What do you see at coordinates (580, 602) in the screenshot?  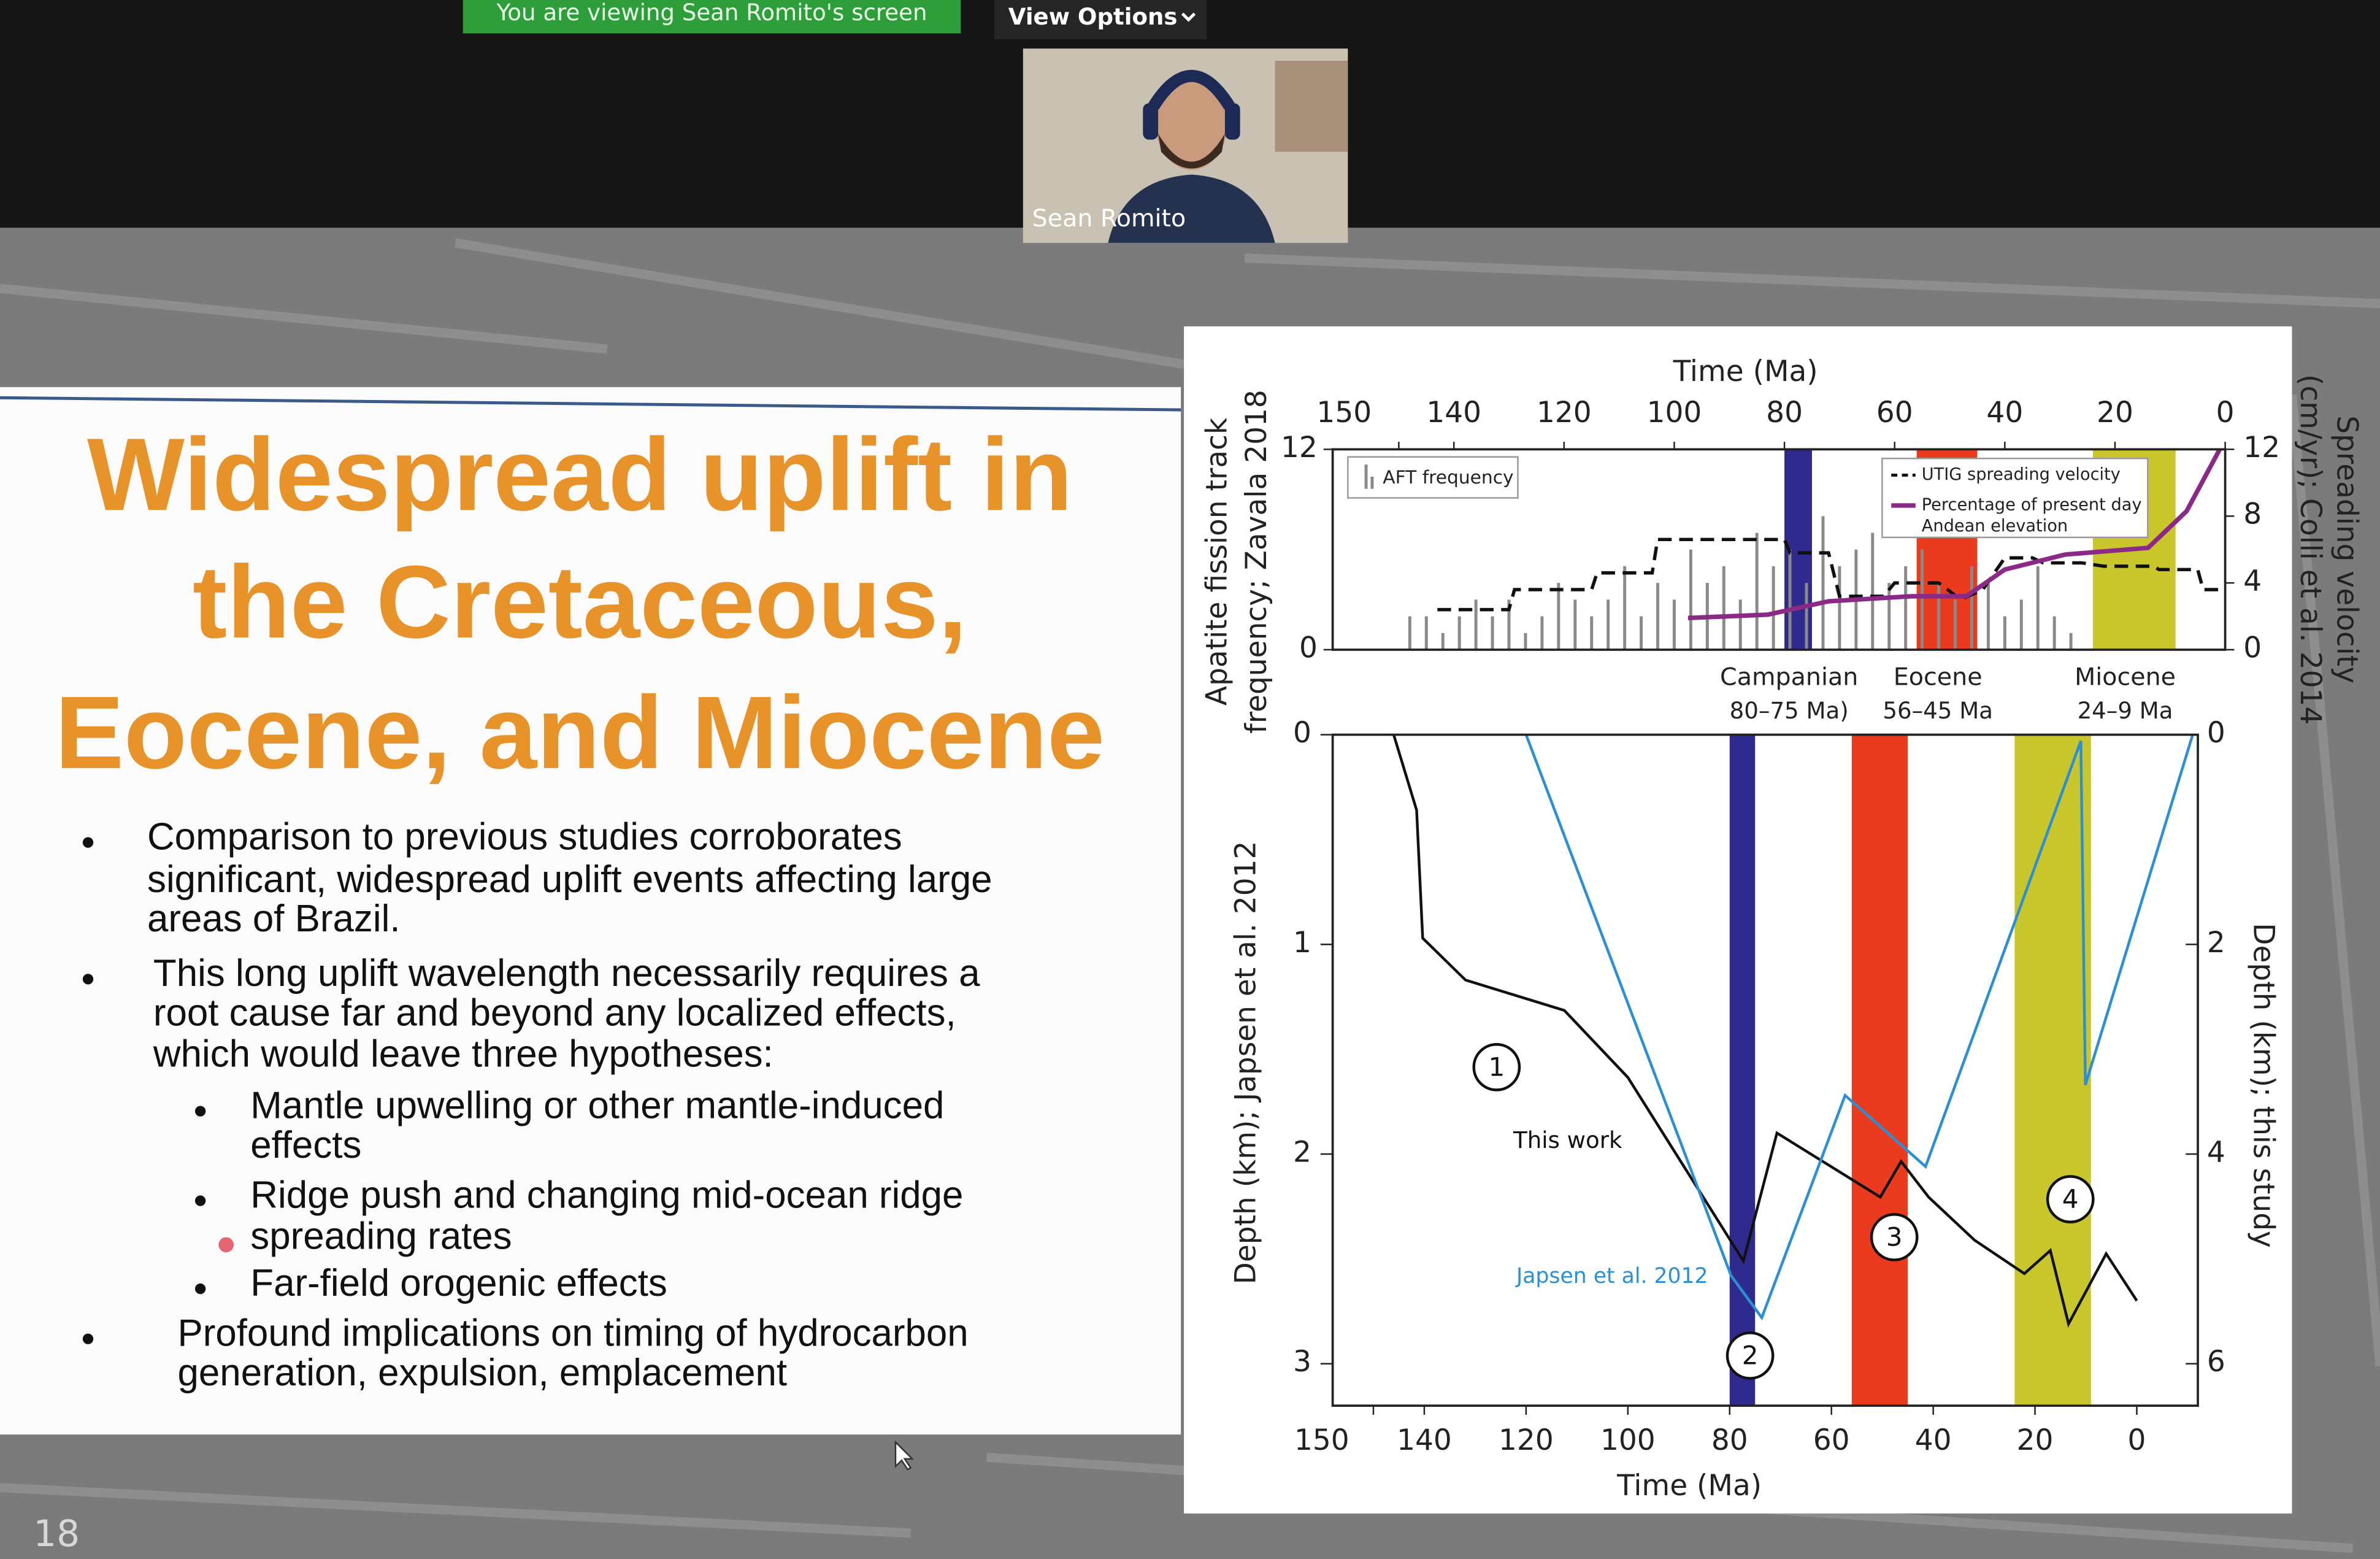 I see `slide-title-line: the Cretaceous,` at bounding box center [580, 602].